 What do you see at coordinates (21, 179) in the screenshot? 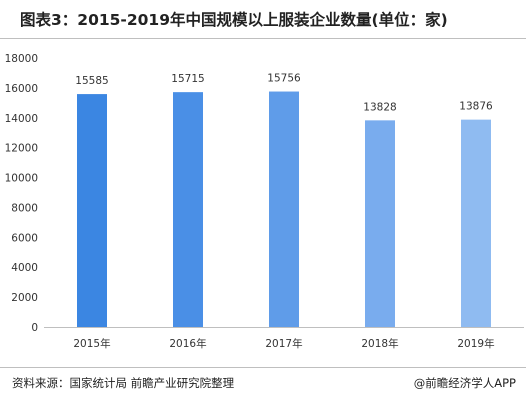
I see `y-tick-label: 10000` at bounding box center [21, 179].